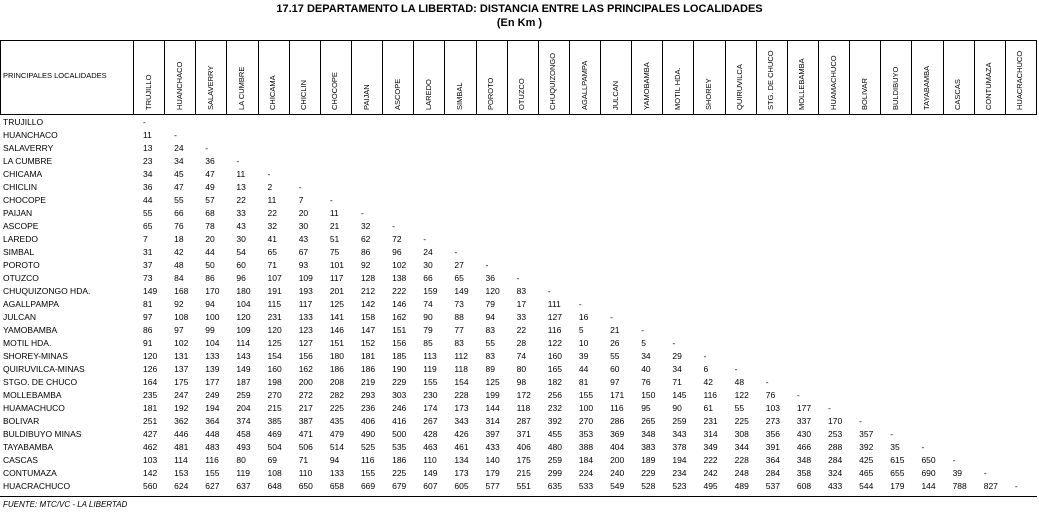 This screenshot has height=512, width=1039. Describe the element at coordinates (274, 447) in the screenshot. I see `distance-cell: 504` at that location.